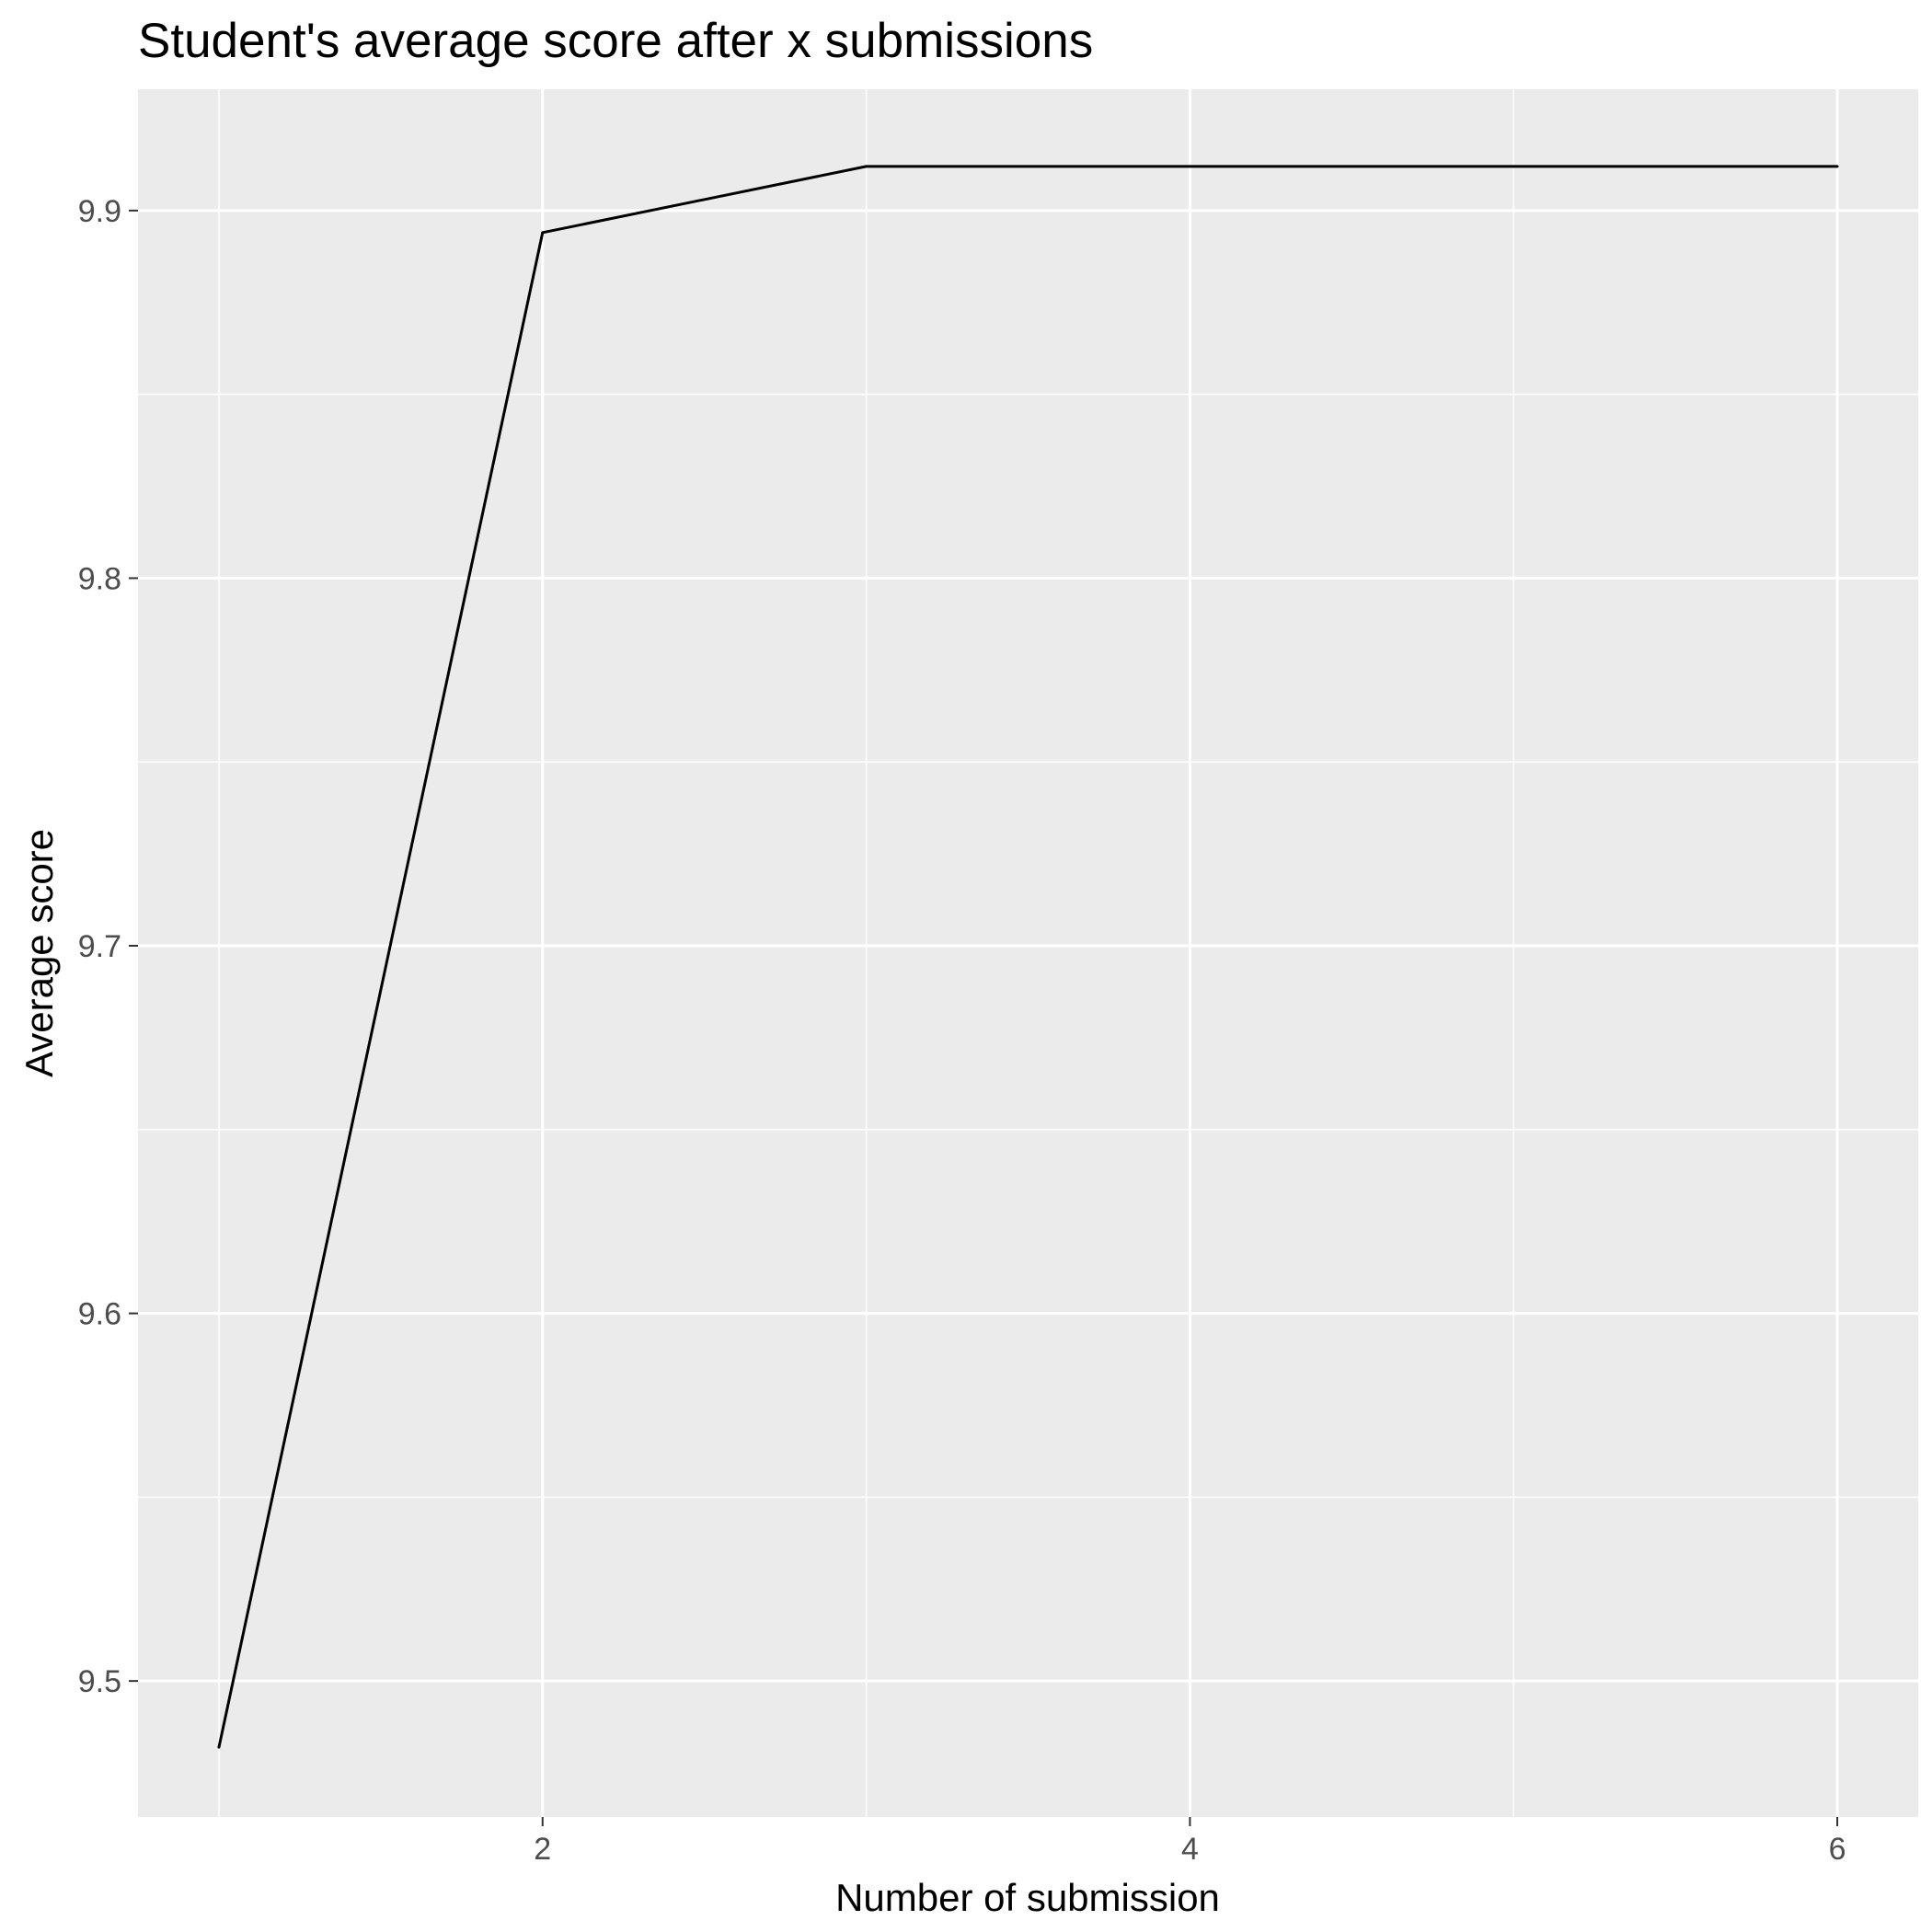  I want to click on x-tick-label: 4, so click(1190, 1849).